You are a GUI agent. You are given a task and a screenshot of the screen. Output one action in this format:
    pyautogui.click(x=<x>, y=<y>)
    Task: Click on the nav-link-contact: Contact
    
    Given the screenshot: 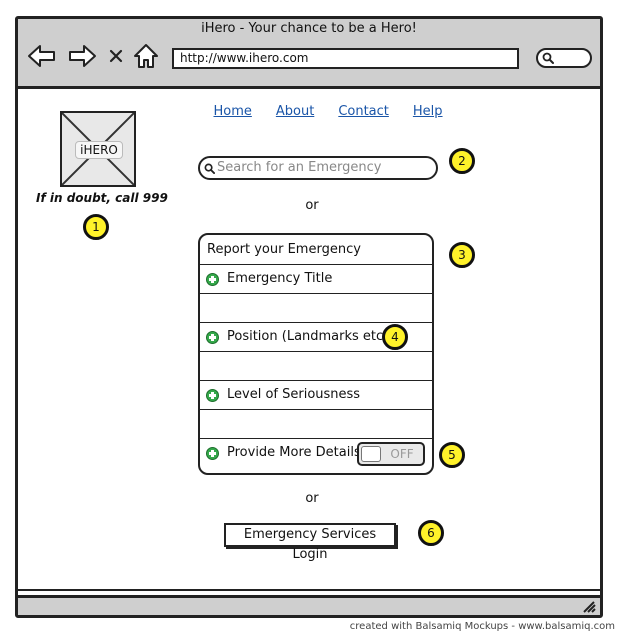 What is the action you would take?
    pyautogui.click(x=363, y=111)
    